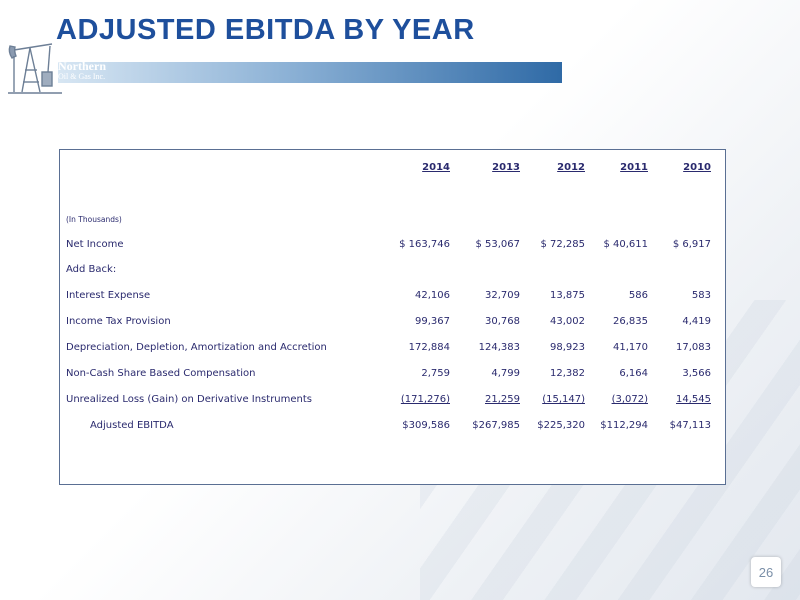 This screenshot has height=600, width=800. Describe the element at coordinates (161, 373) in the screenshot. I see `row-label: Non-Cash Share Based Compensation` at that location.